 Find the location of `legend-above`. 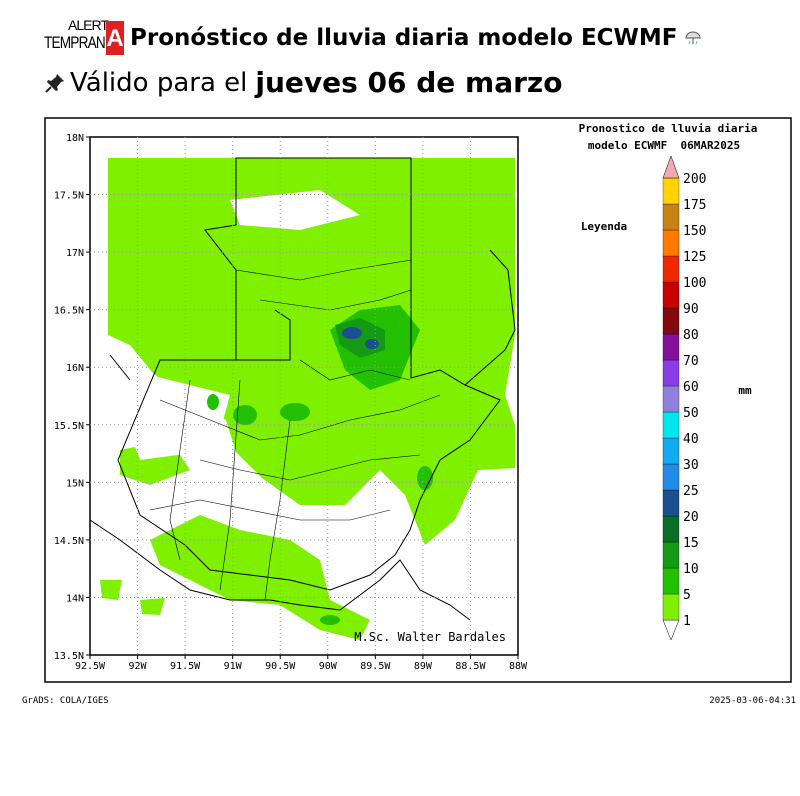

legend-above is located at coordinates (671, 167).